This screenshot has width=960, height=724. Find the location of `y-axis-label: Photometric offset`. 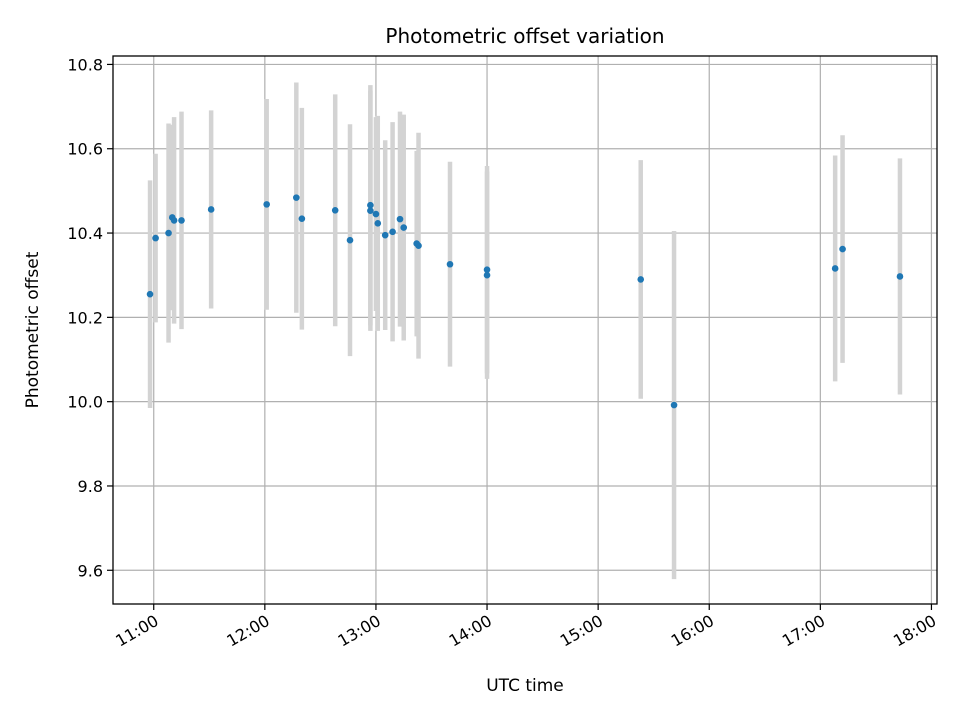

y-axis-label: Photometric offset is located at coordinates (33, 329).